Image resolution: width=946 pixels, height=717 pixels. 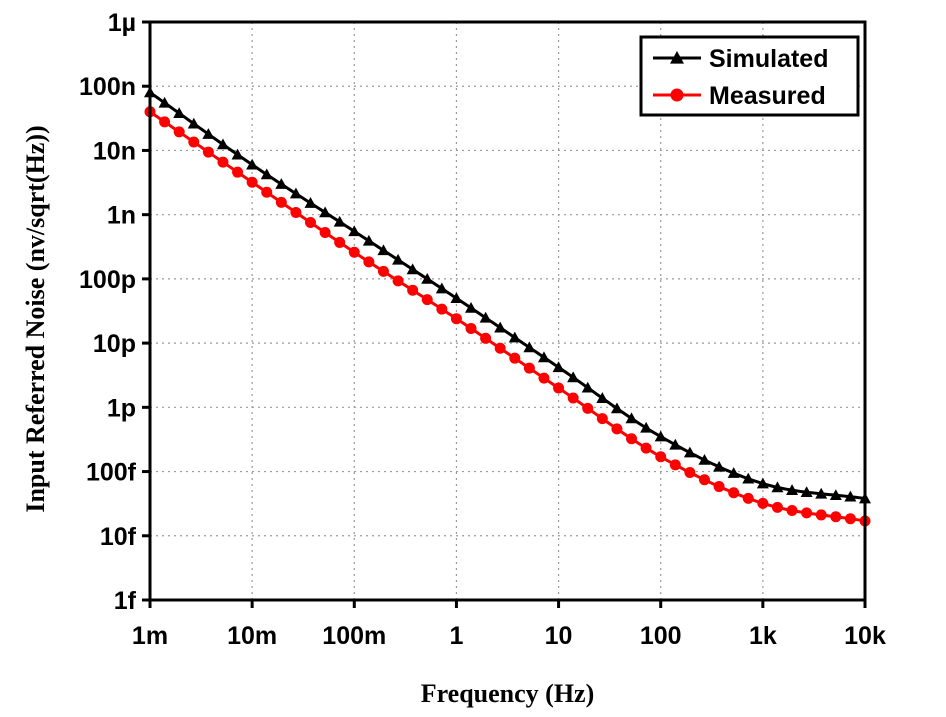 I want to click on y-tick-label: 100f, so click(x=111, y=473).